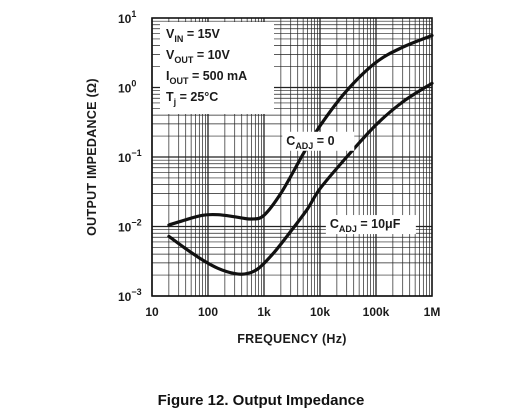 The height and width of the screenshot is (418, 522). I want to click on series-label-cadj-10uf: CADJ = 10μF, so click(365, 225).